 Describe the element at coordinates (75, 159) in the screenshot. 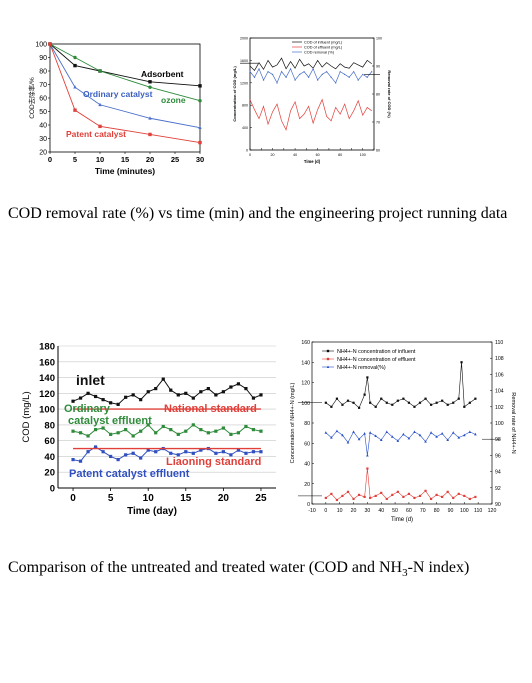

I see `x-tick-label: 5` at that location.